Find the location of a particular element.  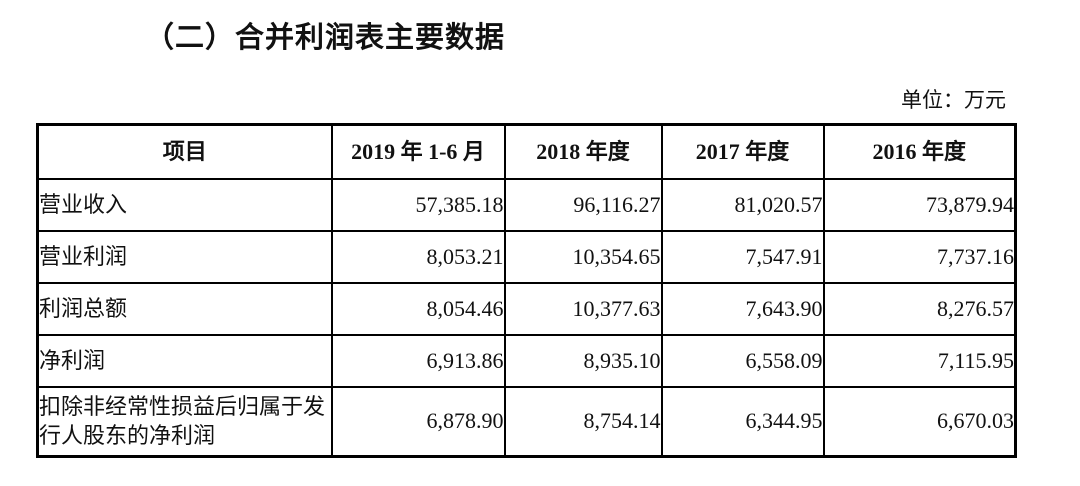

cell-value: 8,276.57 is located at coordinates (919, 308).